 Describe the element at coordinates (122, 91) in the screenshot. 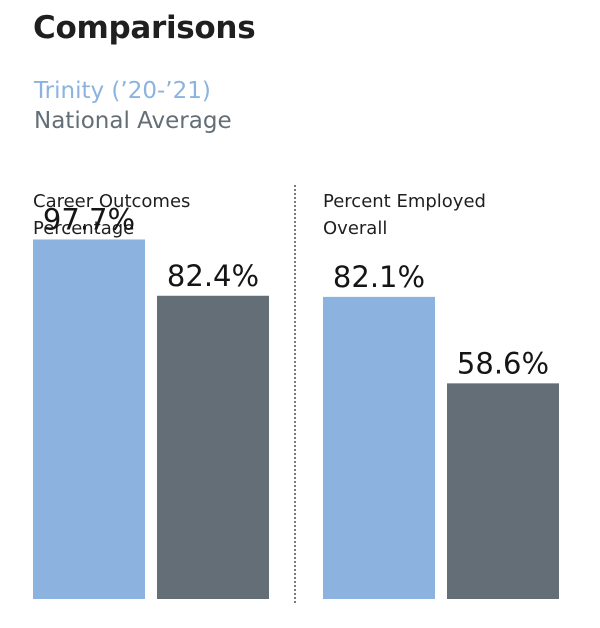

I see `legend-item-trinity: Trinity (’20-’21)` at that location.